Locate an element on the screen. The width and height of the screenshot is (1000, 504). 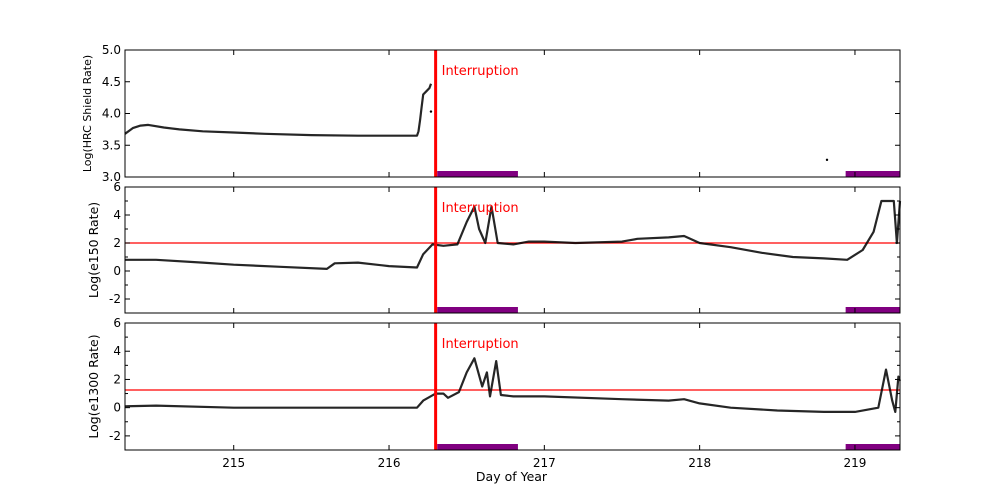
y-tick-label: 3.0 is located at coordinates (111, 177).